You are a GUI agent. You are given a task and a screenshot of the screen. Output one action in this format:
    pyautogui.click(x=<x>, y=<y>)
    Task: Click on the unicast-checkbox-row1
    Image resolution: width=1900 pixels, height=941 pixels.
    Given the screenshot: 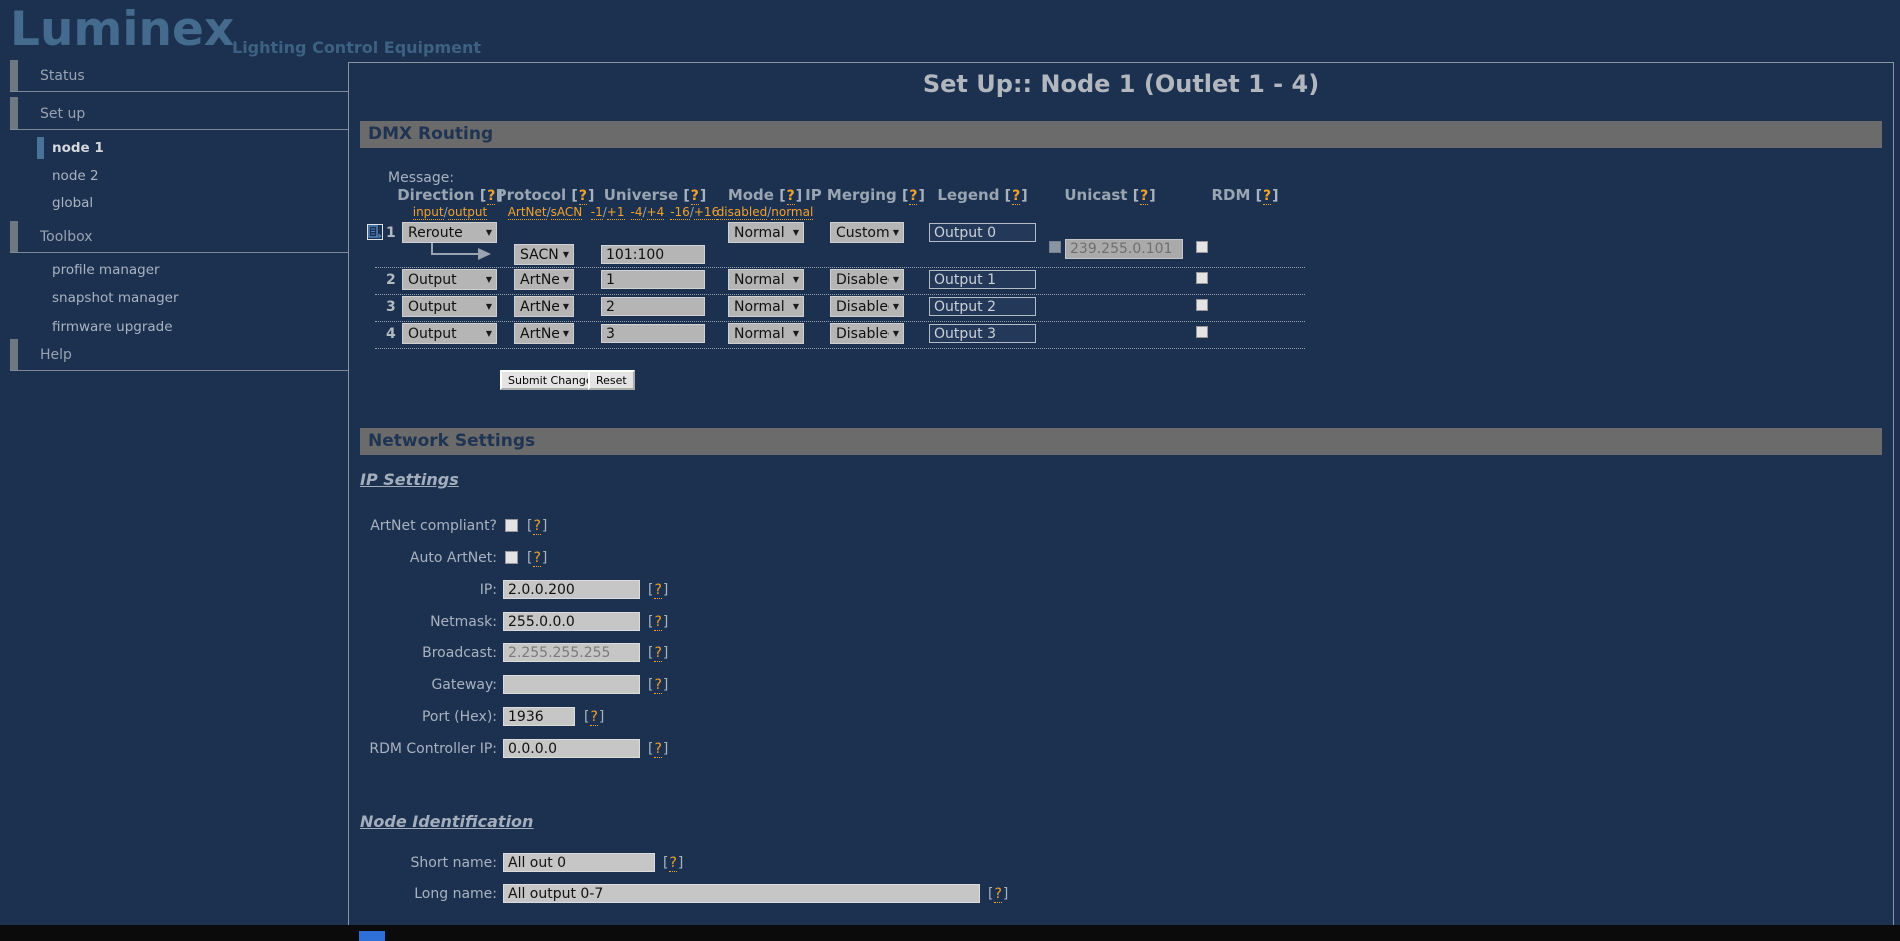 What is the action you would take?
    pyautogui.click(x=1055, y=247)
    